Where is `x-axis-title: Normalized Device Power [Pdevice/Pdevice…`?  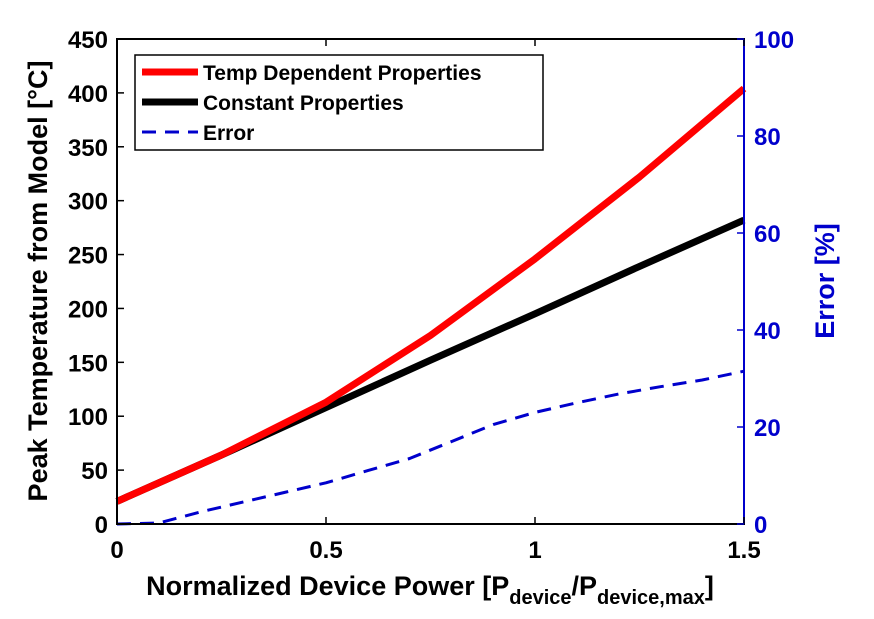
x-axis-title: Normalized Device Power [Pdevice/Pdevice… is located at coordinates (430, 590).